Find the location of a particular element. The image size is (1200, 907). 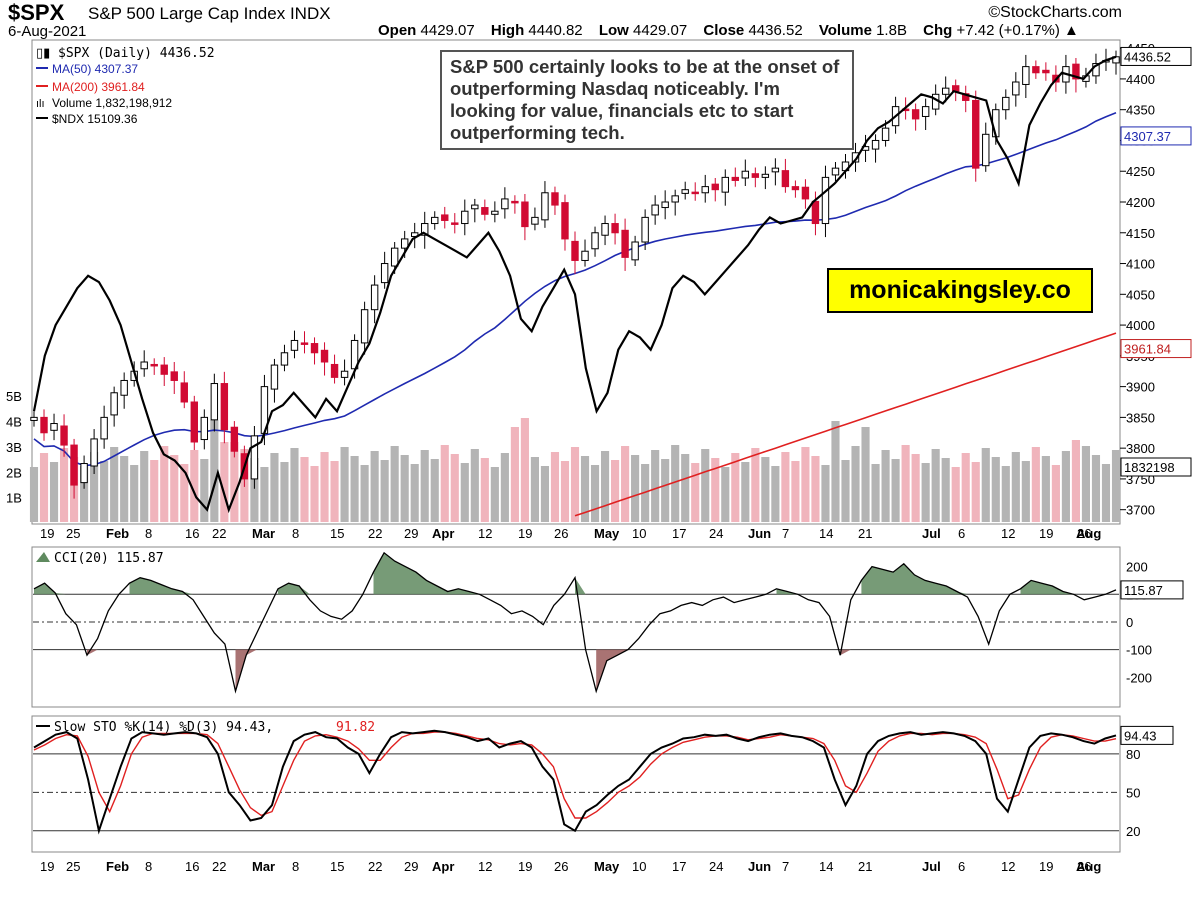

x-axis-label: May is located at coordinates (607, 533).